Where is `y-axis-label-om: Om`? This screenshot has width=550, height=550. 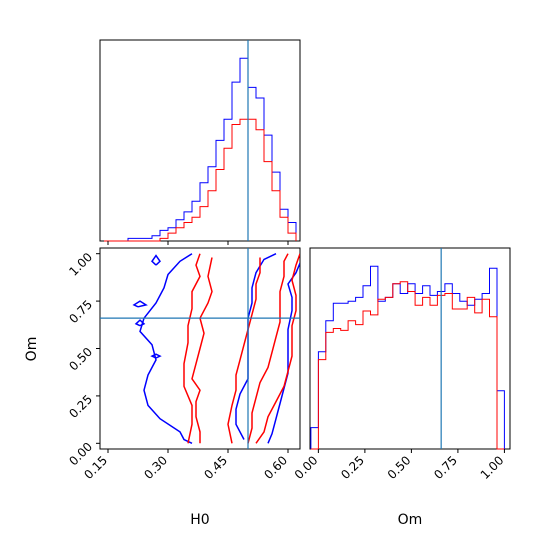
y-axis-label-om: Om is located at coordinates (32, 349).